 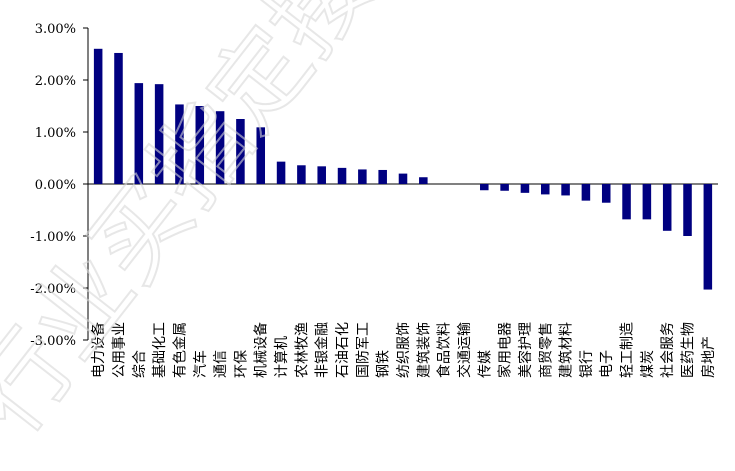 What do you see at coordinates (485, 364) in the screenshot?
I see `category-label: 传媒` at bounding box center [485, 364].